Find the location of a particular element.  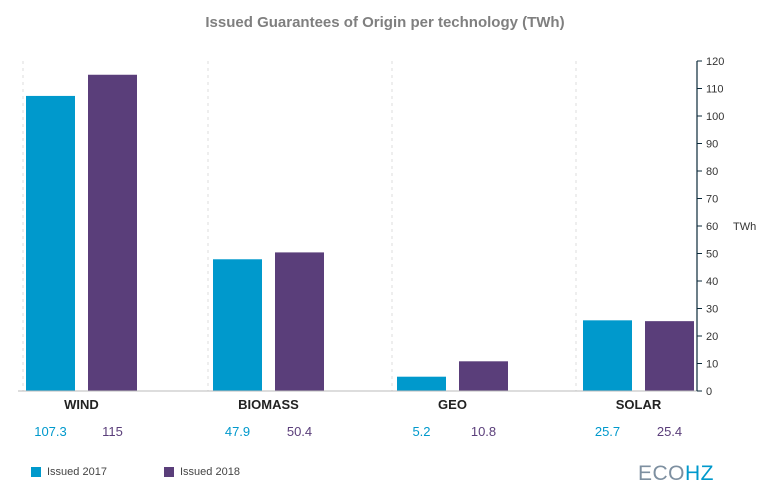

logo-text-hz: HZ is located at coordinates (700, 473).